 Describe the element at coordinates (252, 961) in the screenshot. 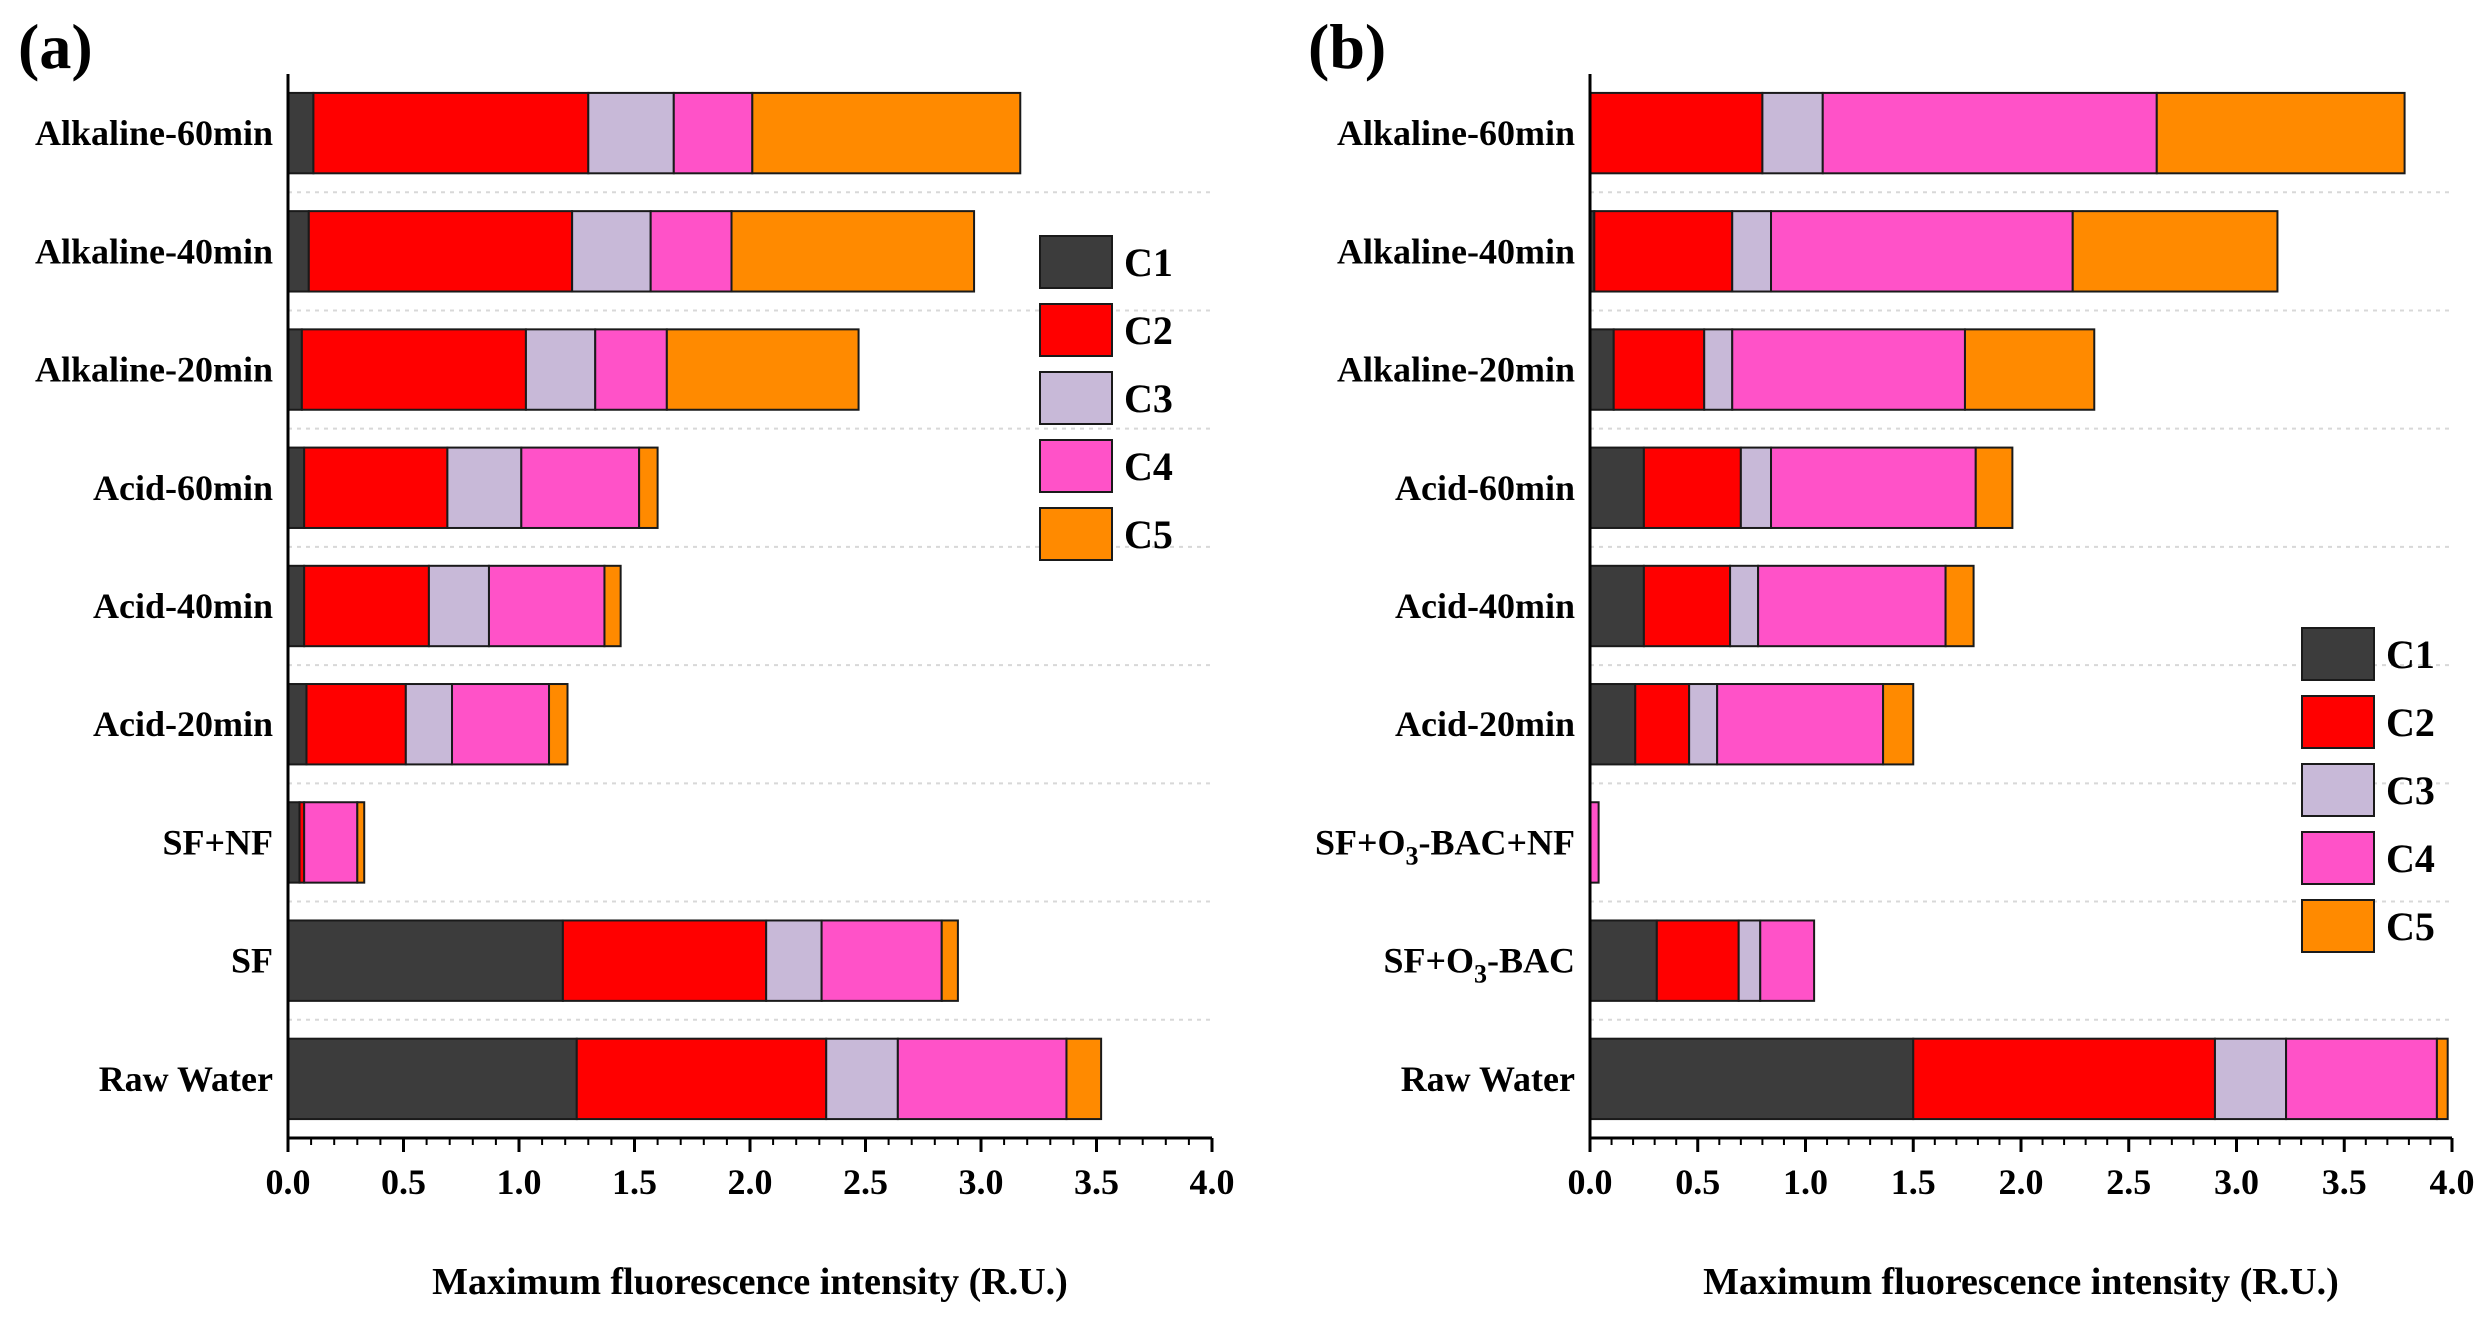

I see `category-label: SF` at that location.